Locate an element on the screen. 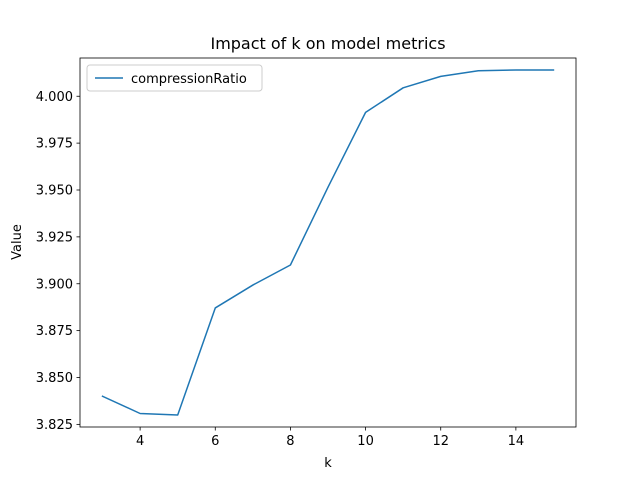 The width and height of the screenshot is (640, 480). x-axis-label: k is located at coordinates (328, 463).